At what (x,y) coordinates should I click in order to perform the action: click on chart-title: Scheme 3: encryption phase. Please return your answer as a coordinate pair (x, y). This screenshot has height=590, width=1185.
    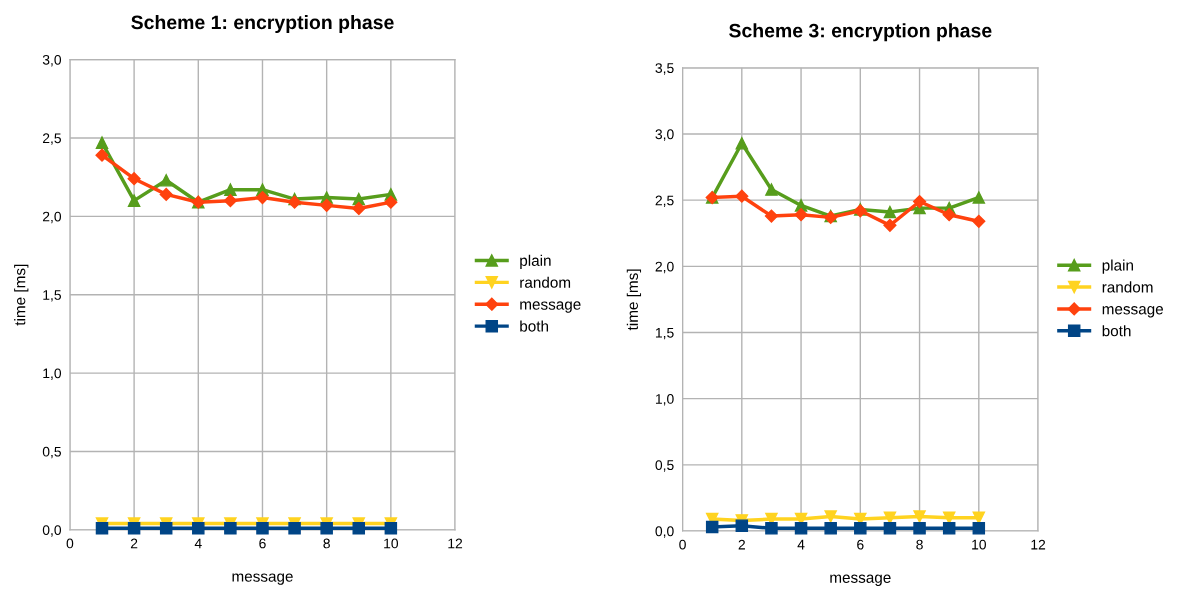
    Looking at the image, I should click on (860, 32).